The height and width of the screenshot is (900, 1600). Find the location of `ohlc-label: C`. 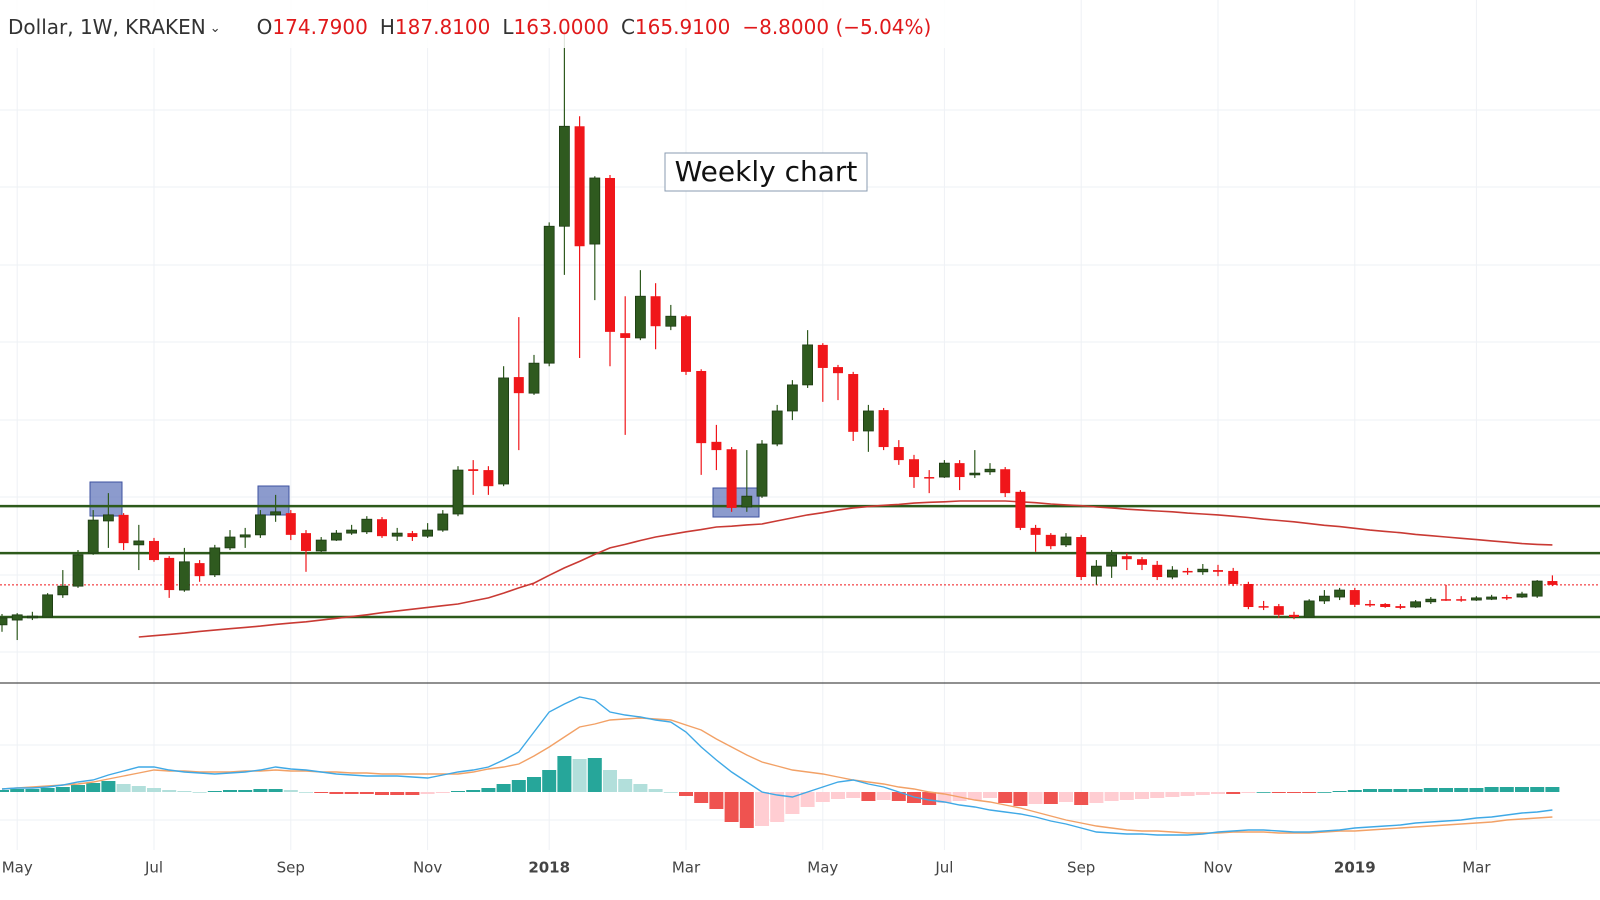

ohlc-label: C is located at coordinates (628, 27).